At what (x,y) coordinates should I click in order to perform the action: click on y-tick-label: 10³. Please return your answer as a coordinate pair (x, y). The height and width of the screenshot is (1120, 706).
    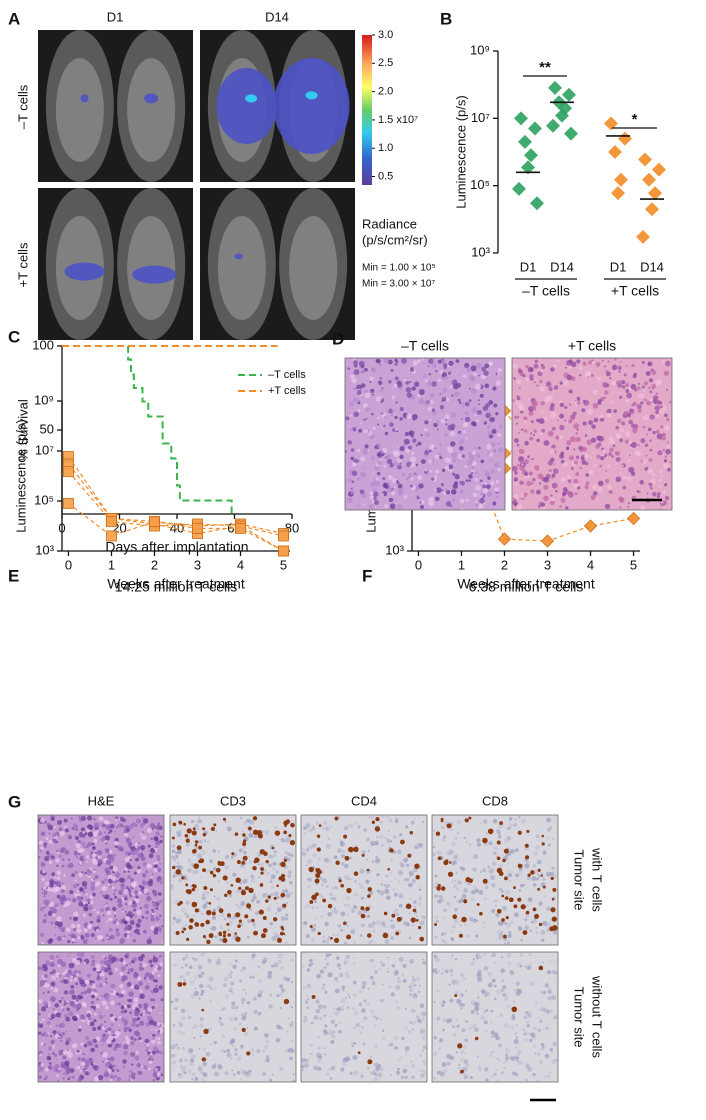
    Looking at the image, I should click on (44, 549).